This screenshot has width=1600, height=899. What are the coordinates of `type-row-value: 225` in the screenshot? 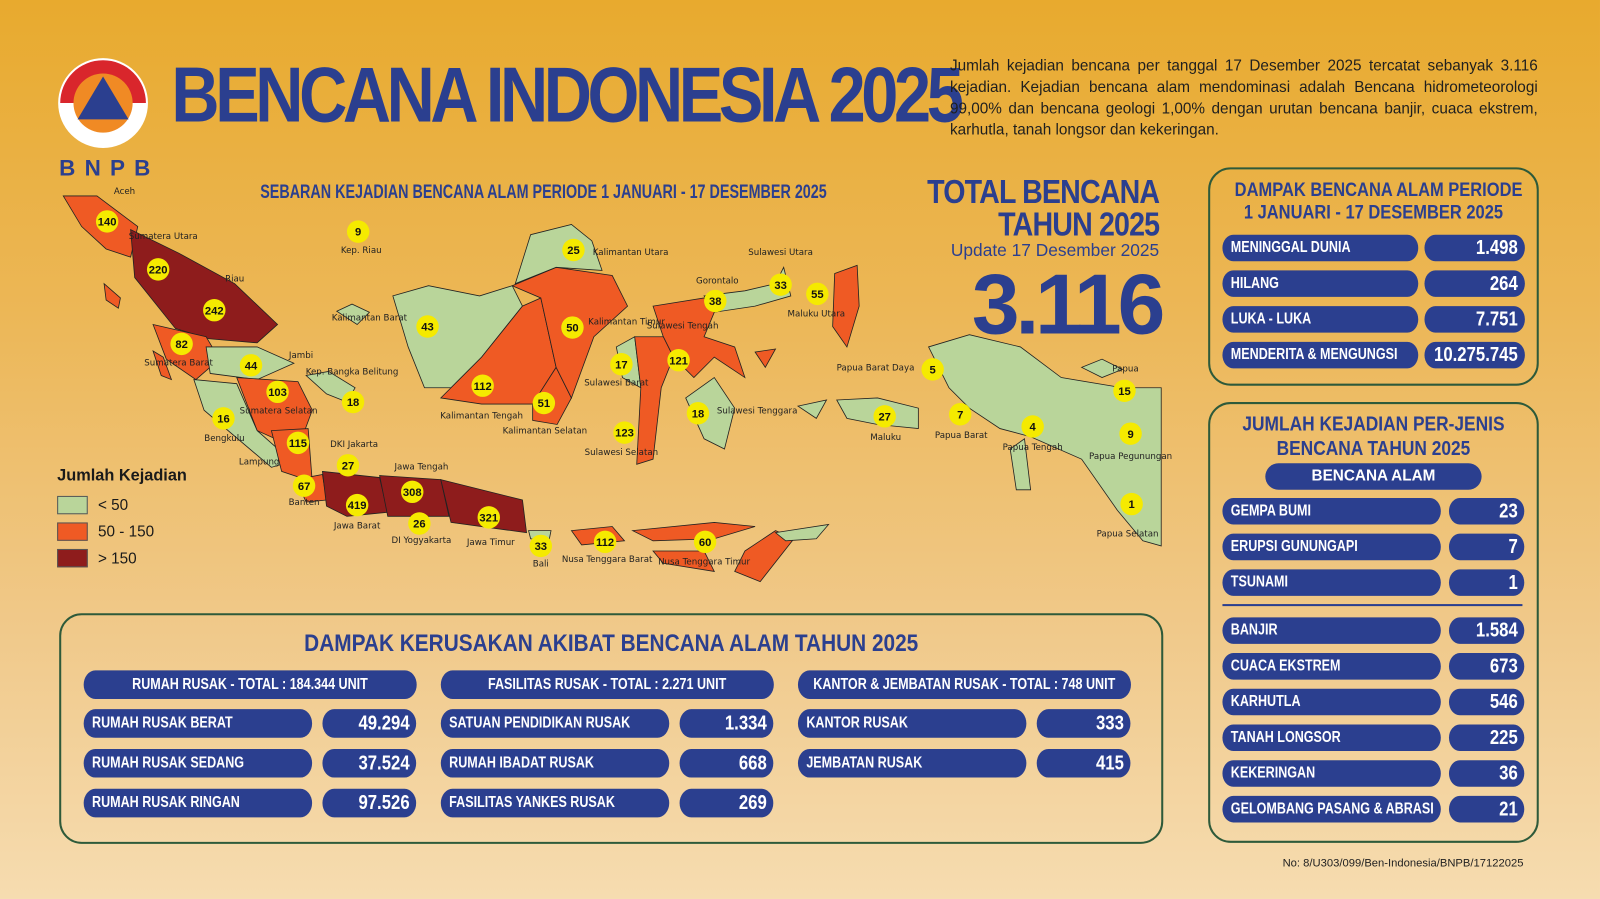 It's located at (1486, 738).